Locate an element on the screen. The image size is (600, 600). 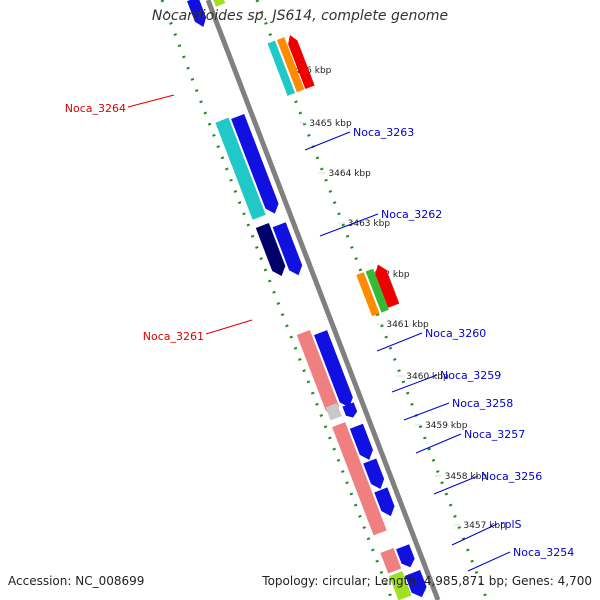
gene-block-noca-3254-blue is located at coordinates (416, 584).